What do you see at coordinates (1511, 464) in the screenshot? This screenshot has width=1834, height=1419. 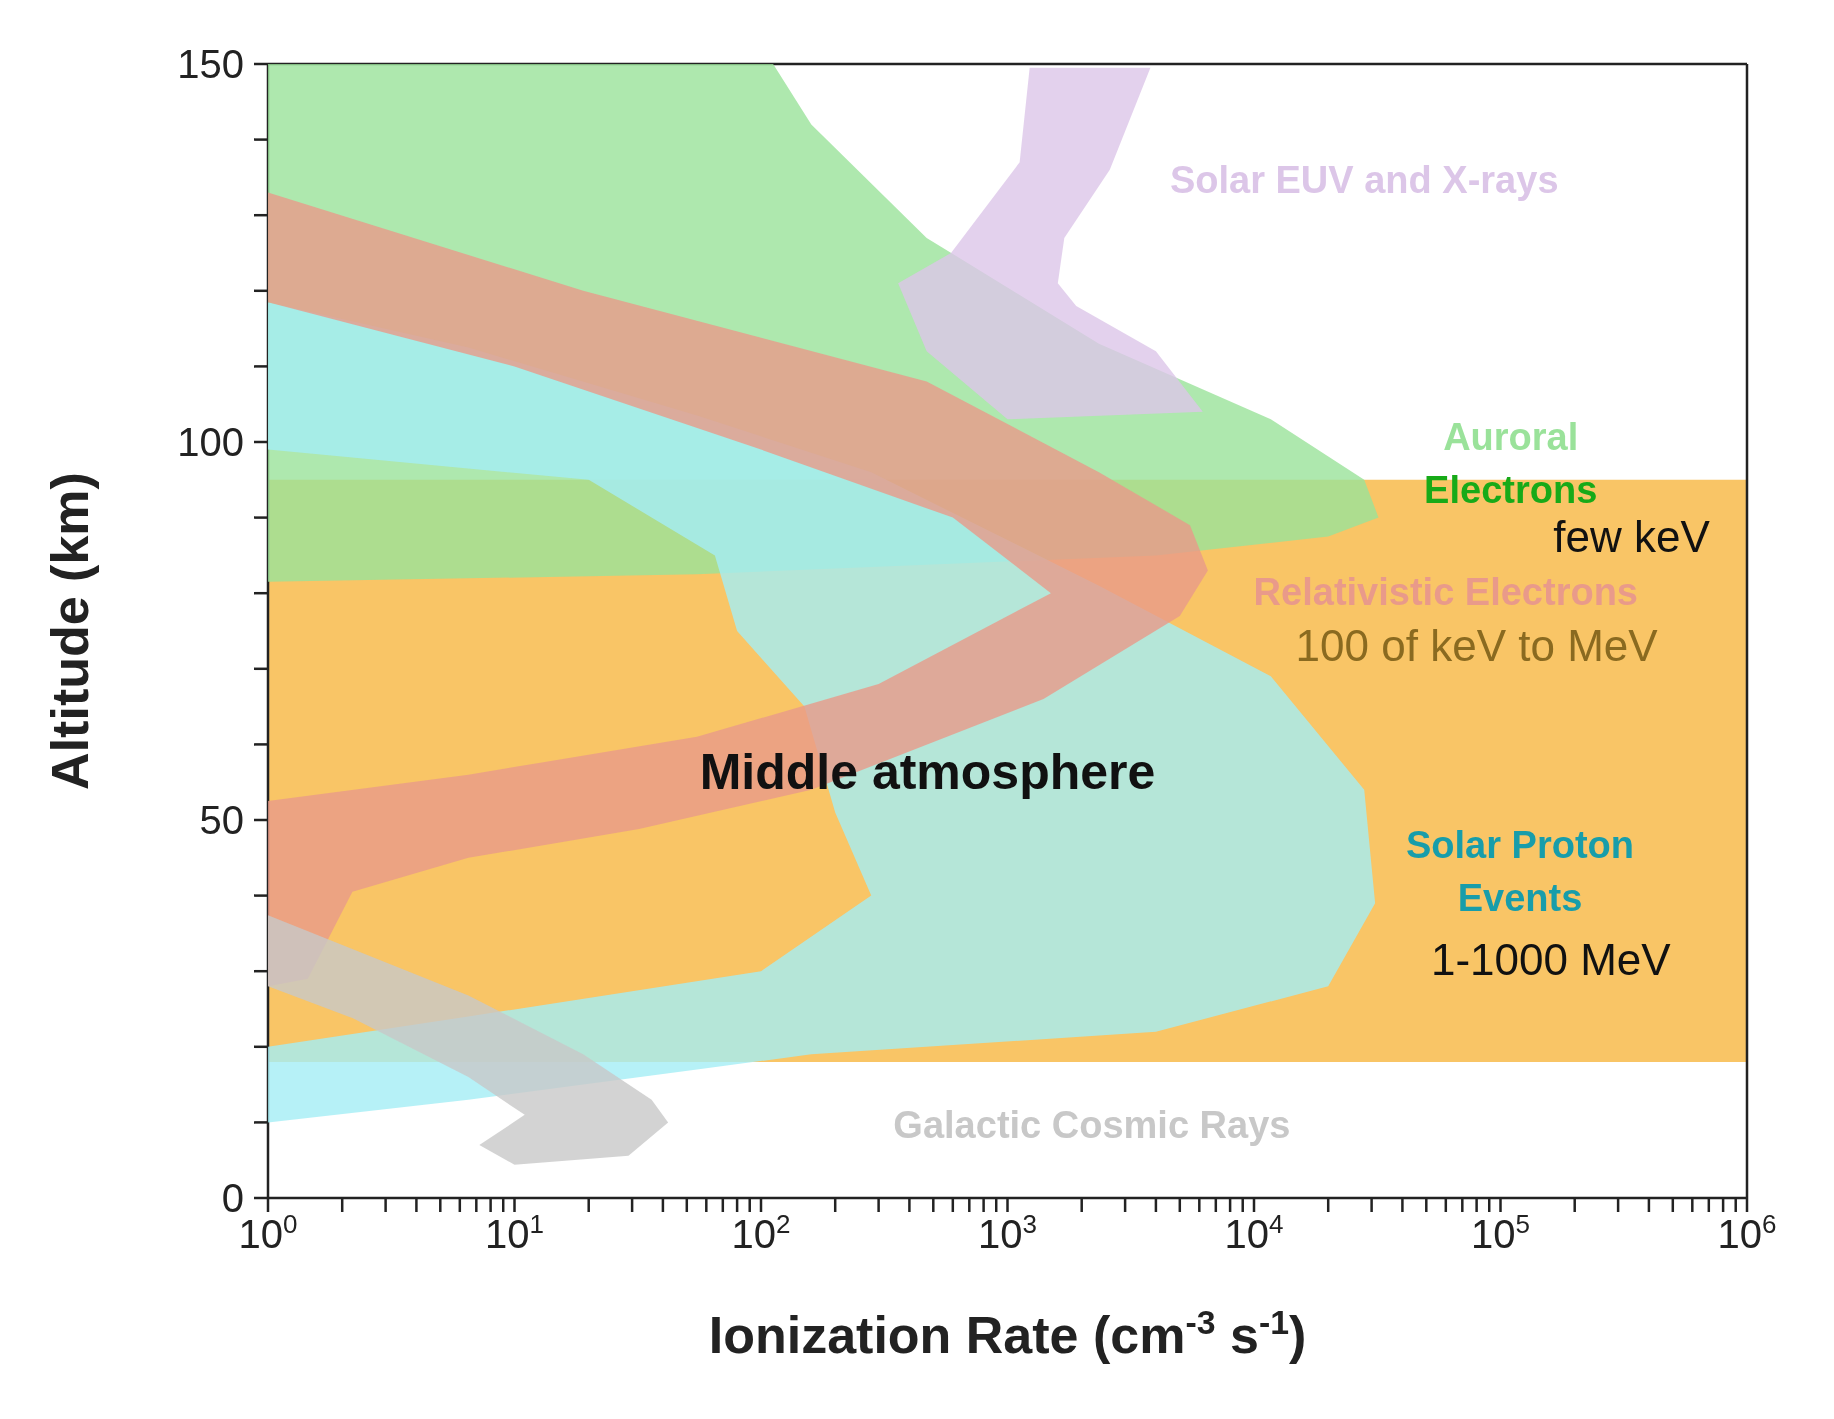 I see `series-label: Auroral Electrons` at bounding box center [1511, 464].